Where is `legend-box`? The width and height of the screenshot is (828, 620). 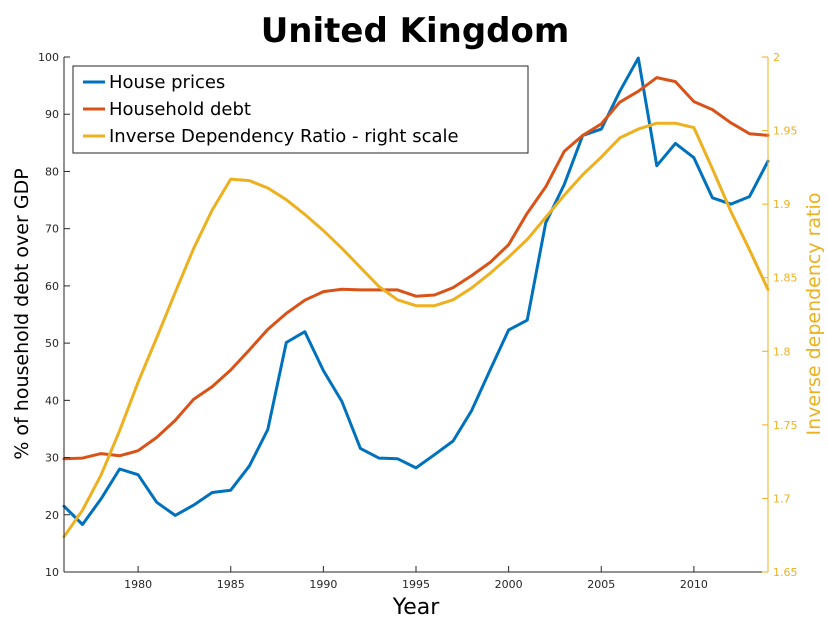 legend-box is located at coordinates (300, 109).